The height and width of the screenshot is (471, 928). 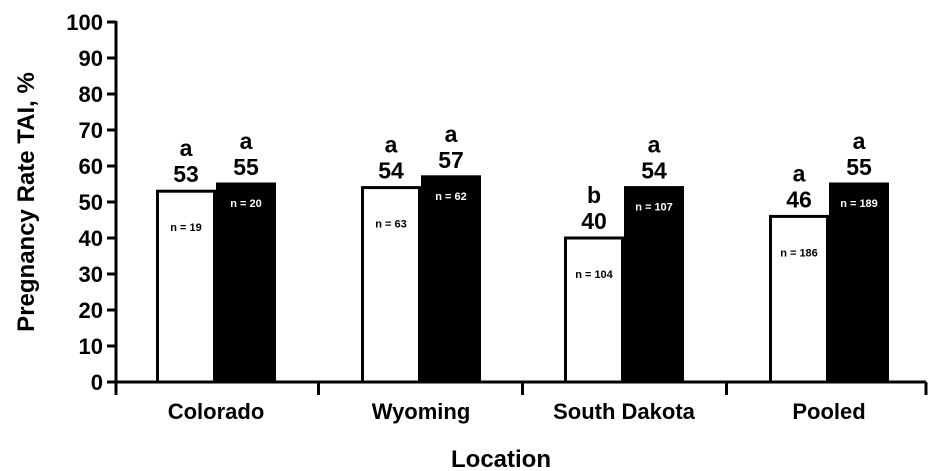 I want to click on y-tick-label: 60, so click(x=91, y=166).